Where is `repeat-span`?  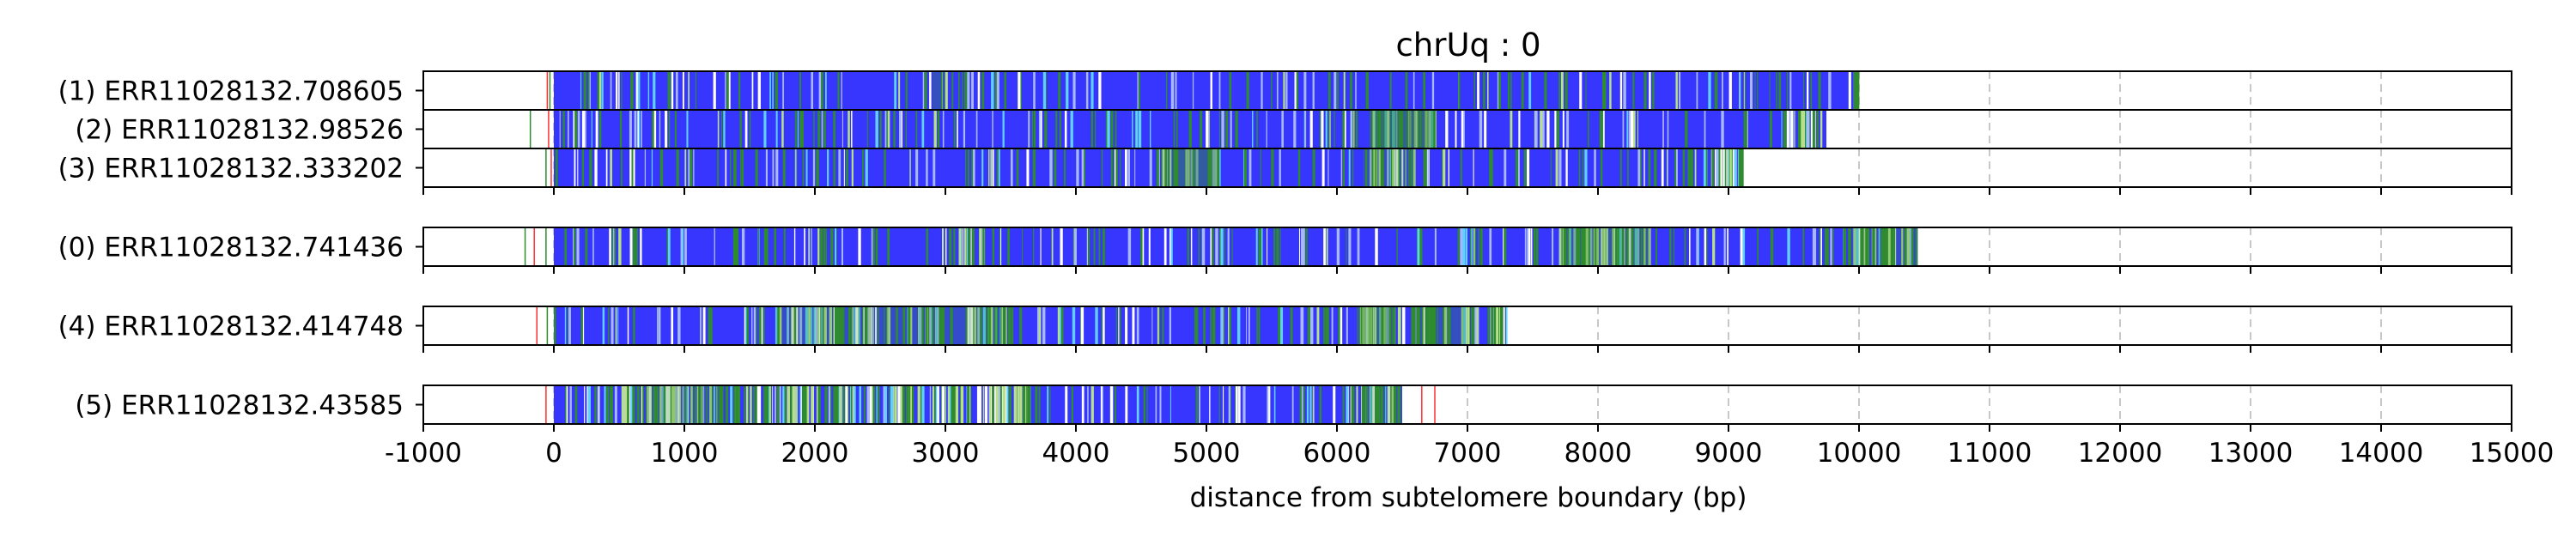 repeat-span is located at coordinates (1376, 325).